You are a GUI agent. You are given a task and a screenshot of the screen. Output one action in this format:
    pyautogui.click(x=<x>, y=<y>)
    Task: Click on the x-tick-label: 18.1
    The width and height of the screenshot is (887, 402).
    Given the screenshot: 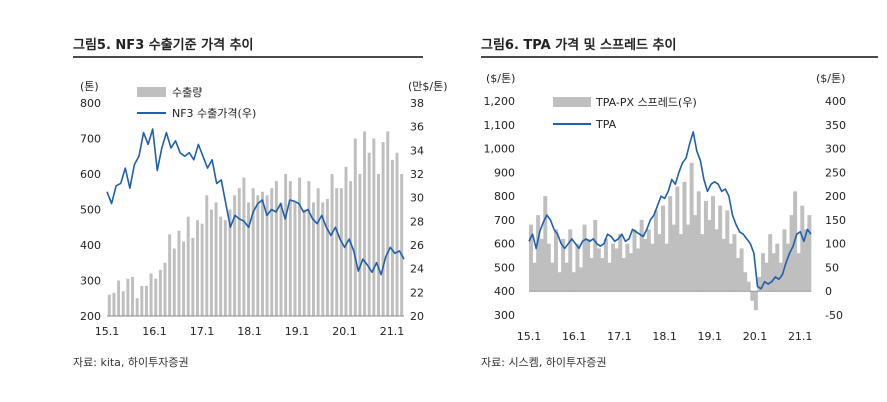 What is the action you would take?
    pyautogui.click(x=664, y=336)
    